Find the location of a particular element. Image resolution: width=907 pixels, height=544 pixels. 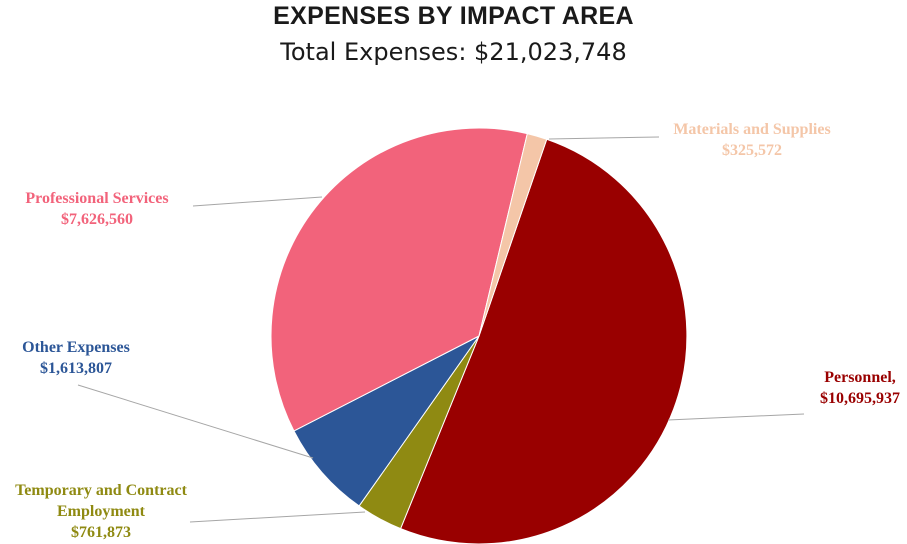

data-label-other-expenses: Other Expenses $1,613,807 is located at coordinates (76, 358).